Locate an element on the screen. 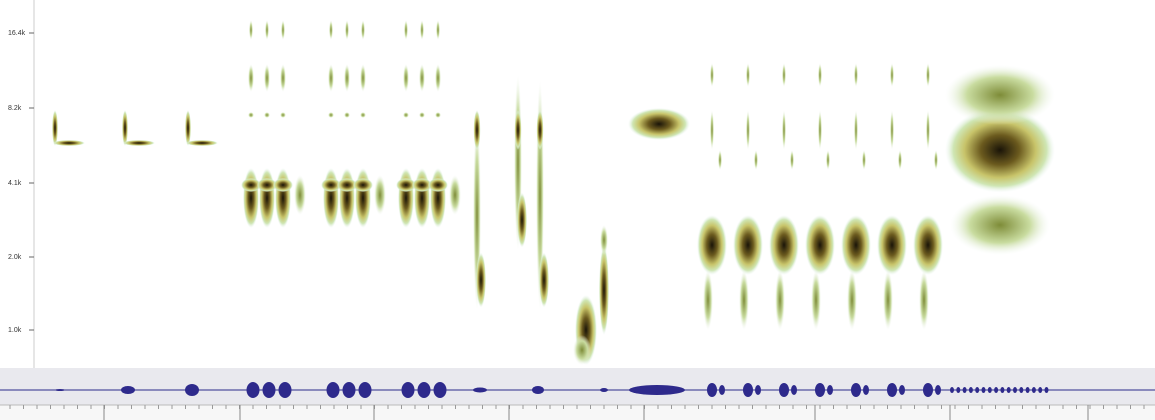  waveform-background is located at coordinates (577, 386).